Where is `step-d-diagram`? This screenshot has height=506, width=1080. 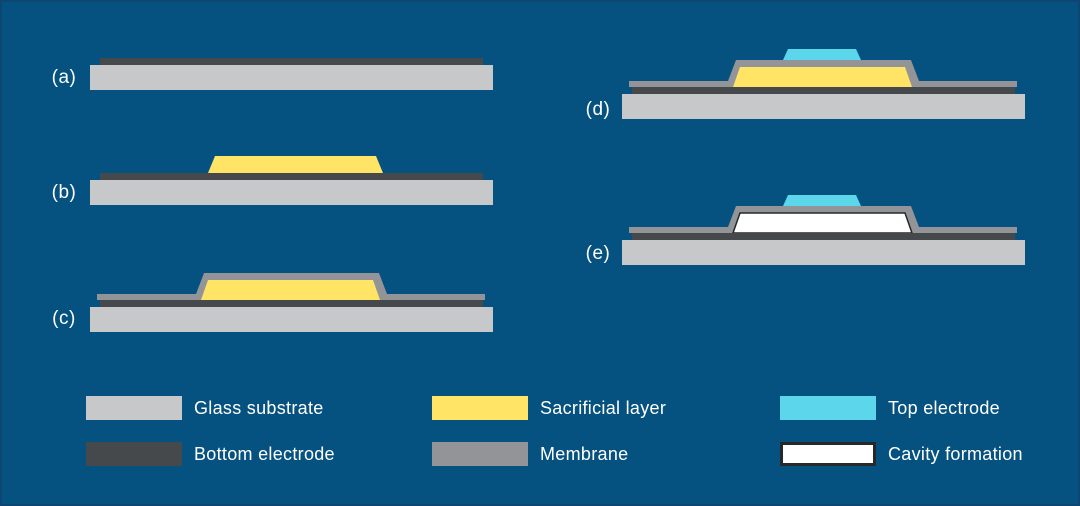
step-d-diagram is located at coordinates (823, 84).